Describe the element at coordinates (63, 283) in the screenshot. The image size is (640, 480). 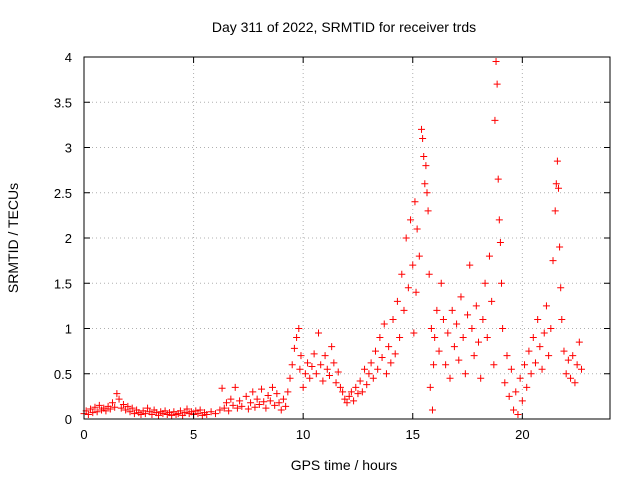
I see `y-tick-label: 1.5` at that location.